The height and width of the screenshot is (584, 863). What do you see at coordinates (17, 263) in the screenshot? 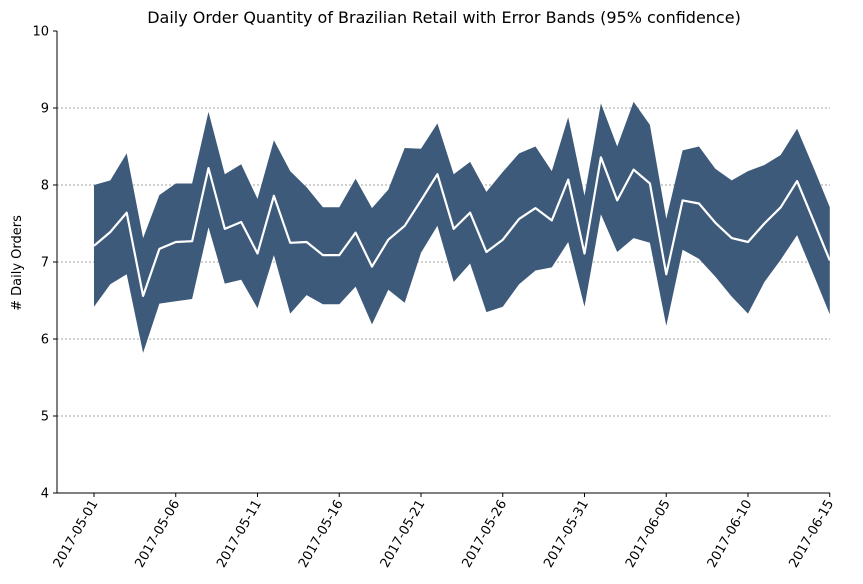
I see `y-axis-label: # Daily Orders` at bounding box center [17, 263].